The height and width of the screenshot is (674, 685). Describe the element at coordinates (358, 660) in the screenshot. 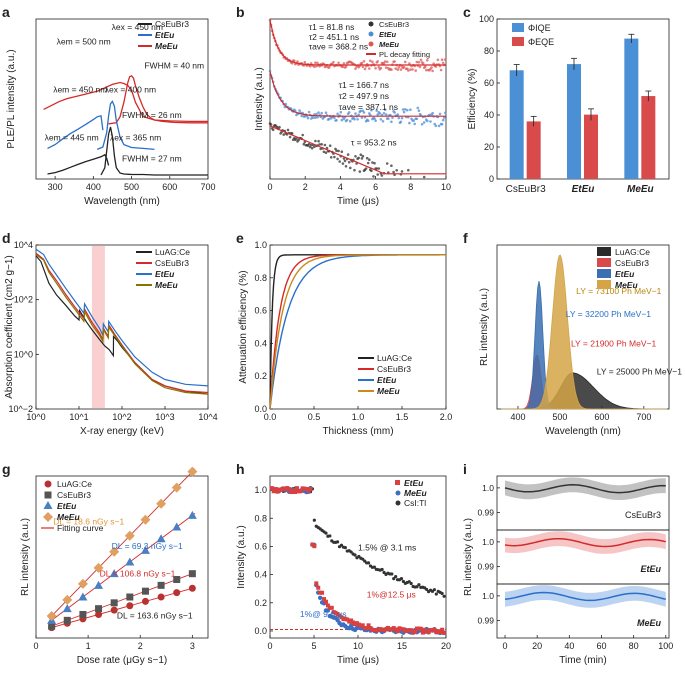

I see `h-xlabel: Time (μs)` at that location.